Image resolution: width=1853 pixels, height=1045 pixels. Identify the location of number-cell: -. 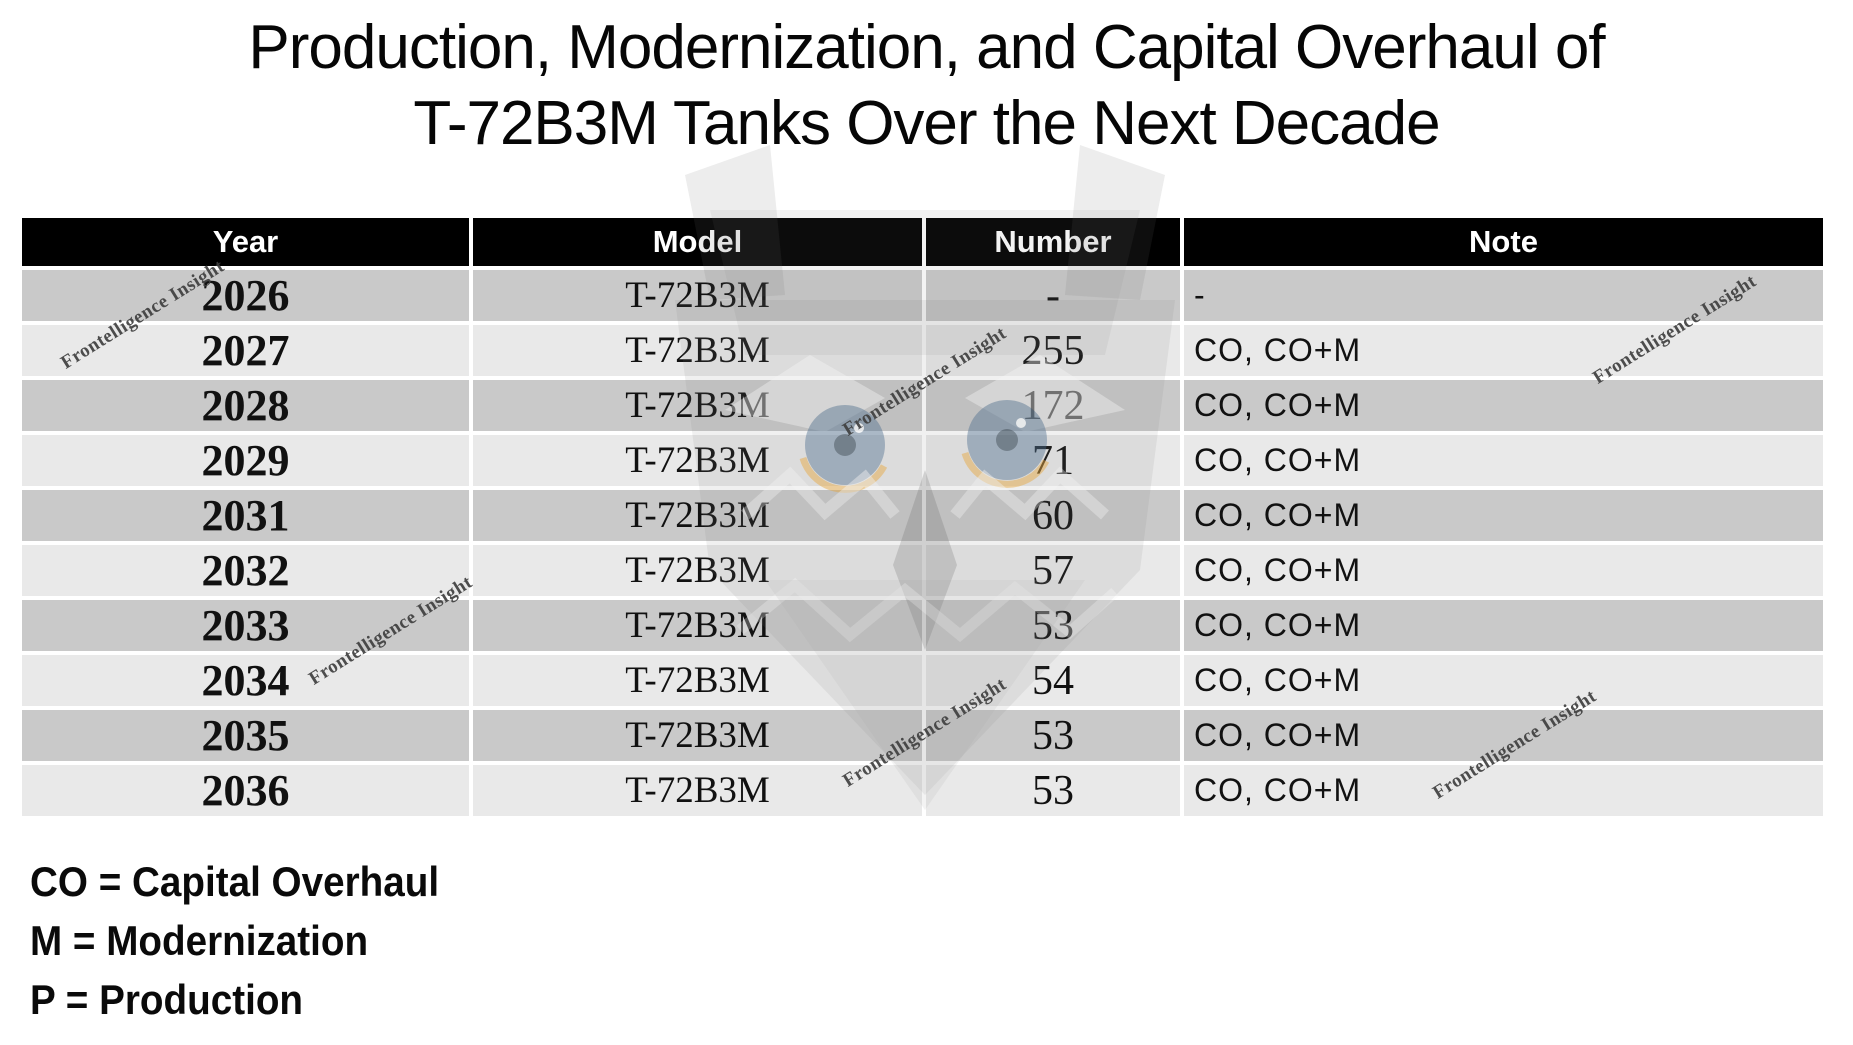
(1053, 295).